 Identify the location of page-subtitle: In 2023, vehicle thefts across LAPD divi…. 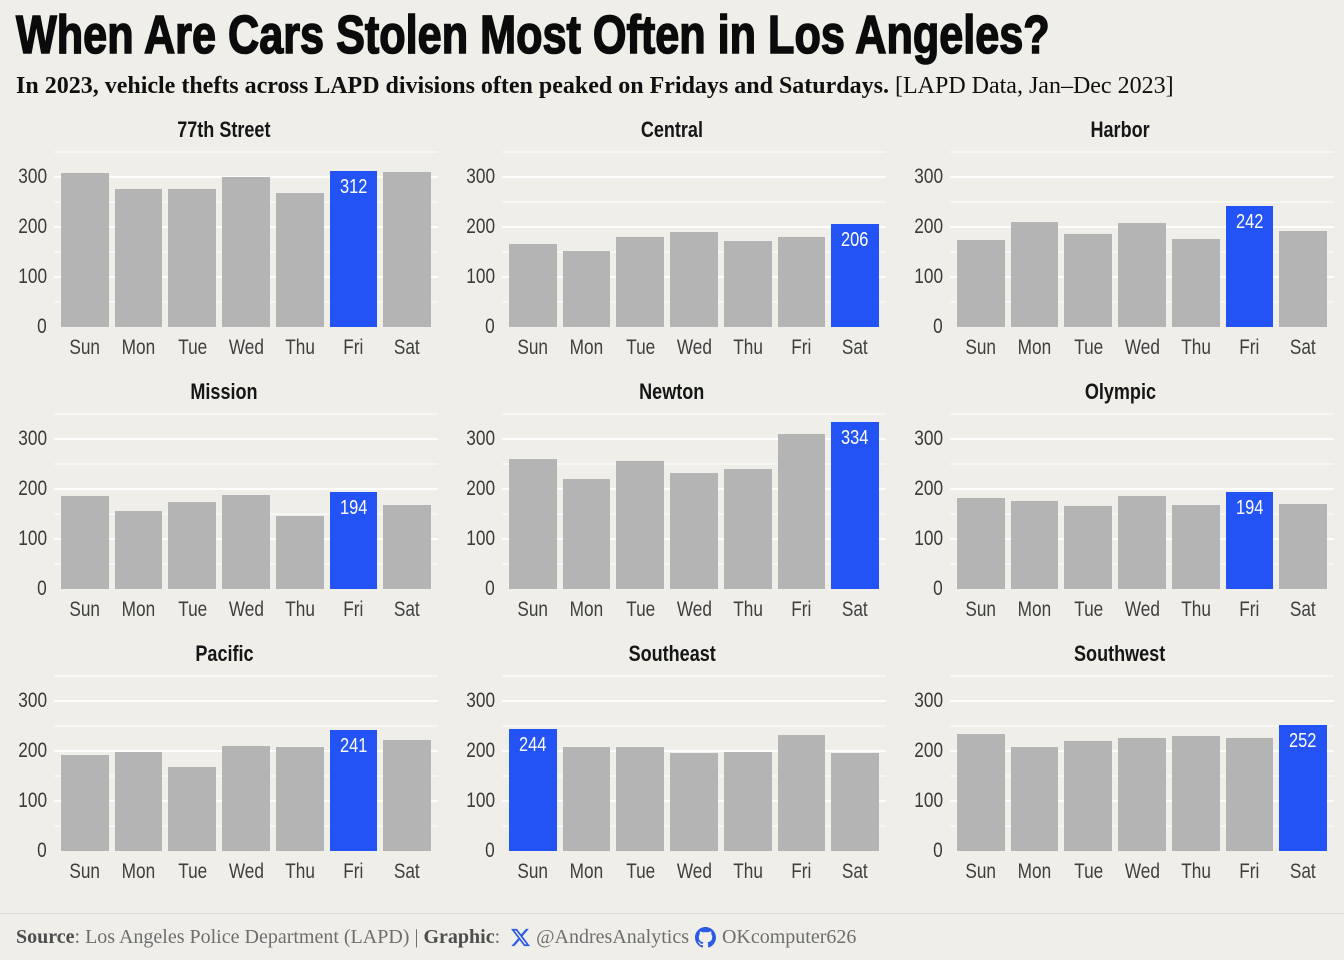
(680, 87).